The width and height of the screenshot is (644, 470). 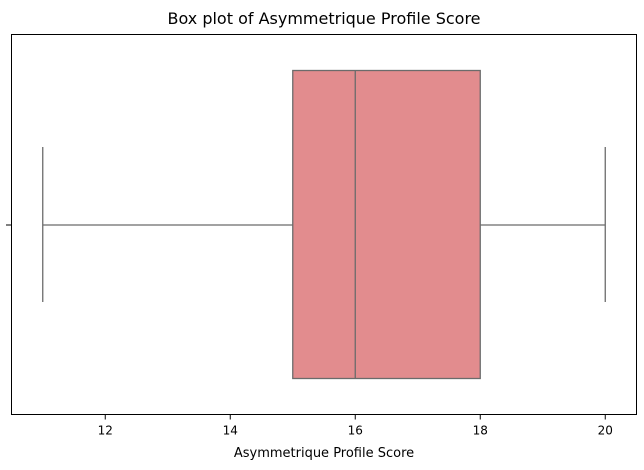 What do you see at coordinates (324, 453) in the screenshot?
I see `x-axis-label: Asymmetrique Profile Score` at bounding box center [324, 453].